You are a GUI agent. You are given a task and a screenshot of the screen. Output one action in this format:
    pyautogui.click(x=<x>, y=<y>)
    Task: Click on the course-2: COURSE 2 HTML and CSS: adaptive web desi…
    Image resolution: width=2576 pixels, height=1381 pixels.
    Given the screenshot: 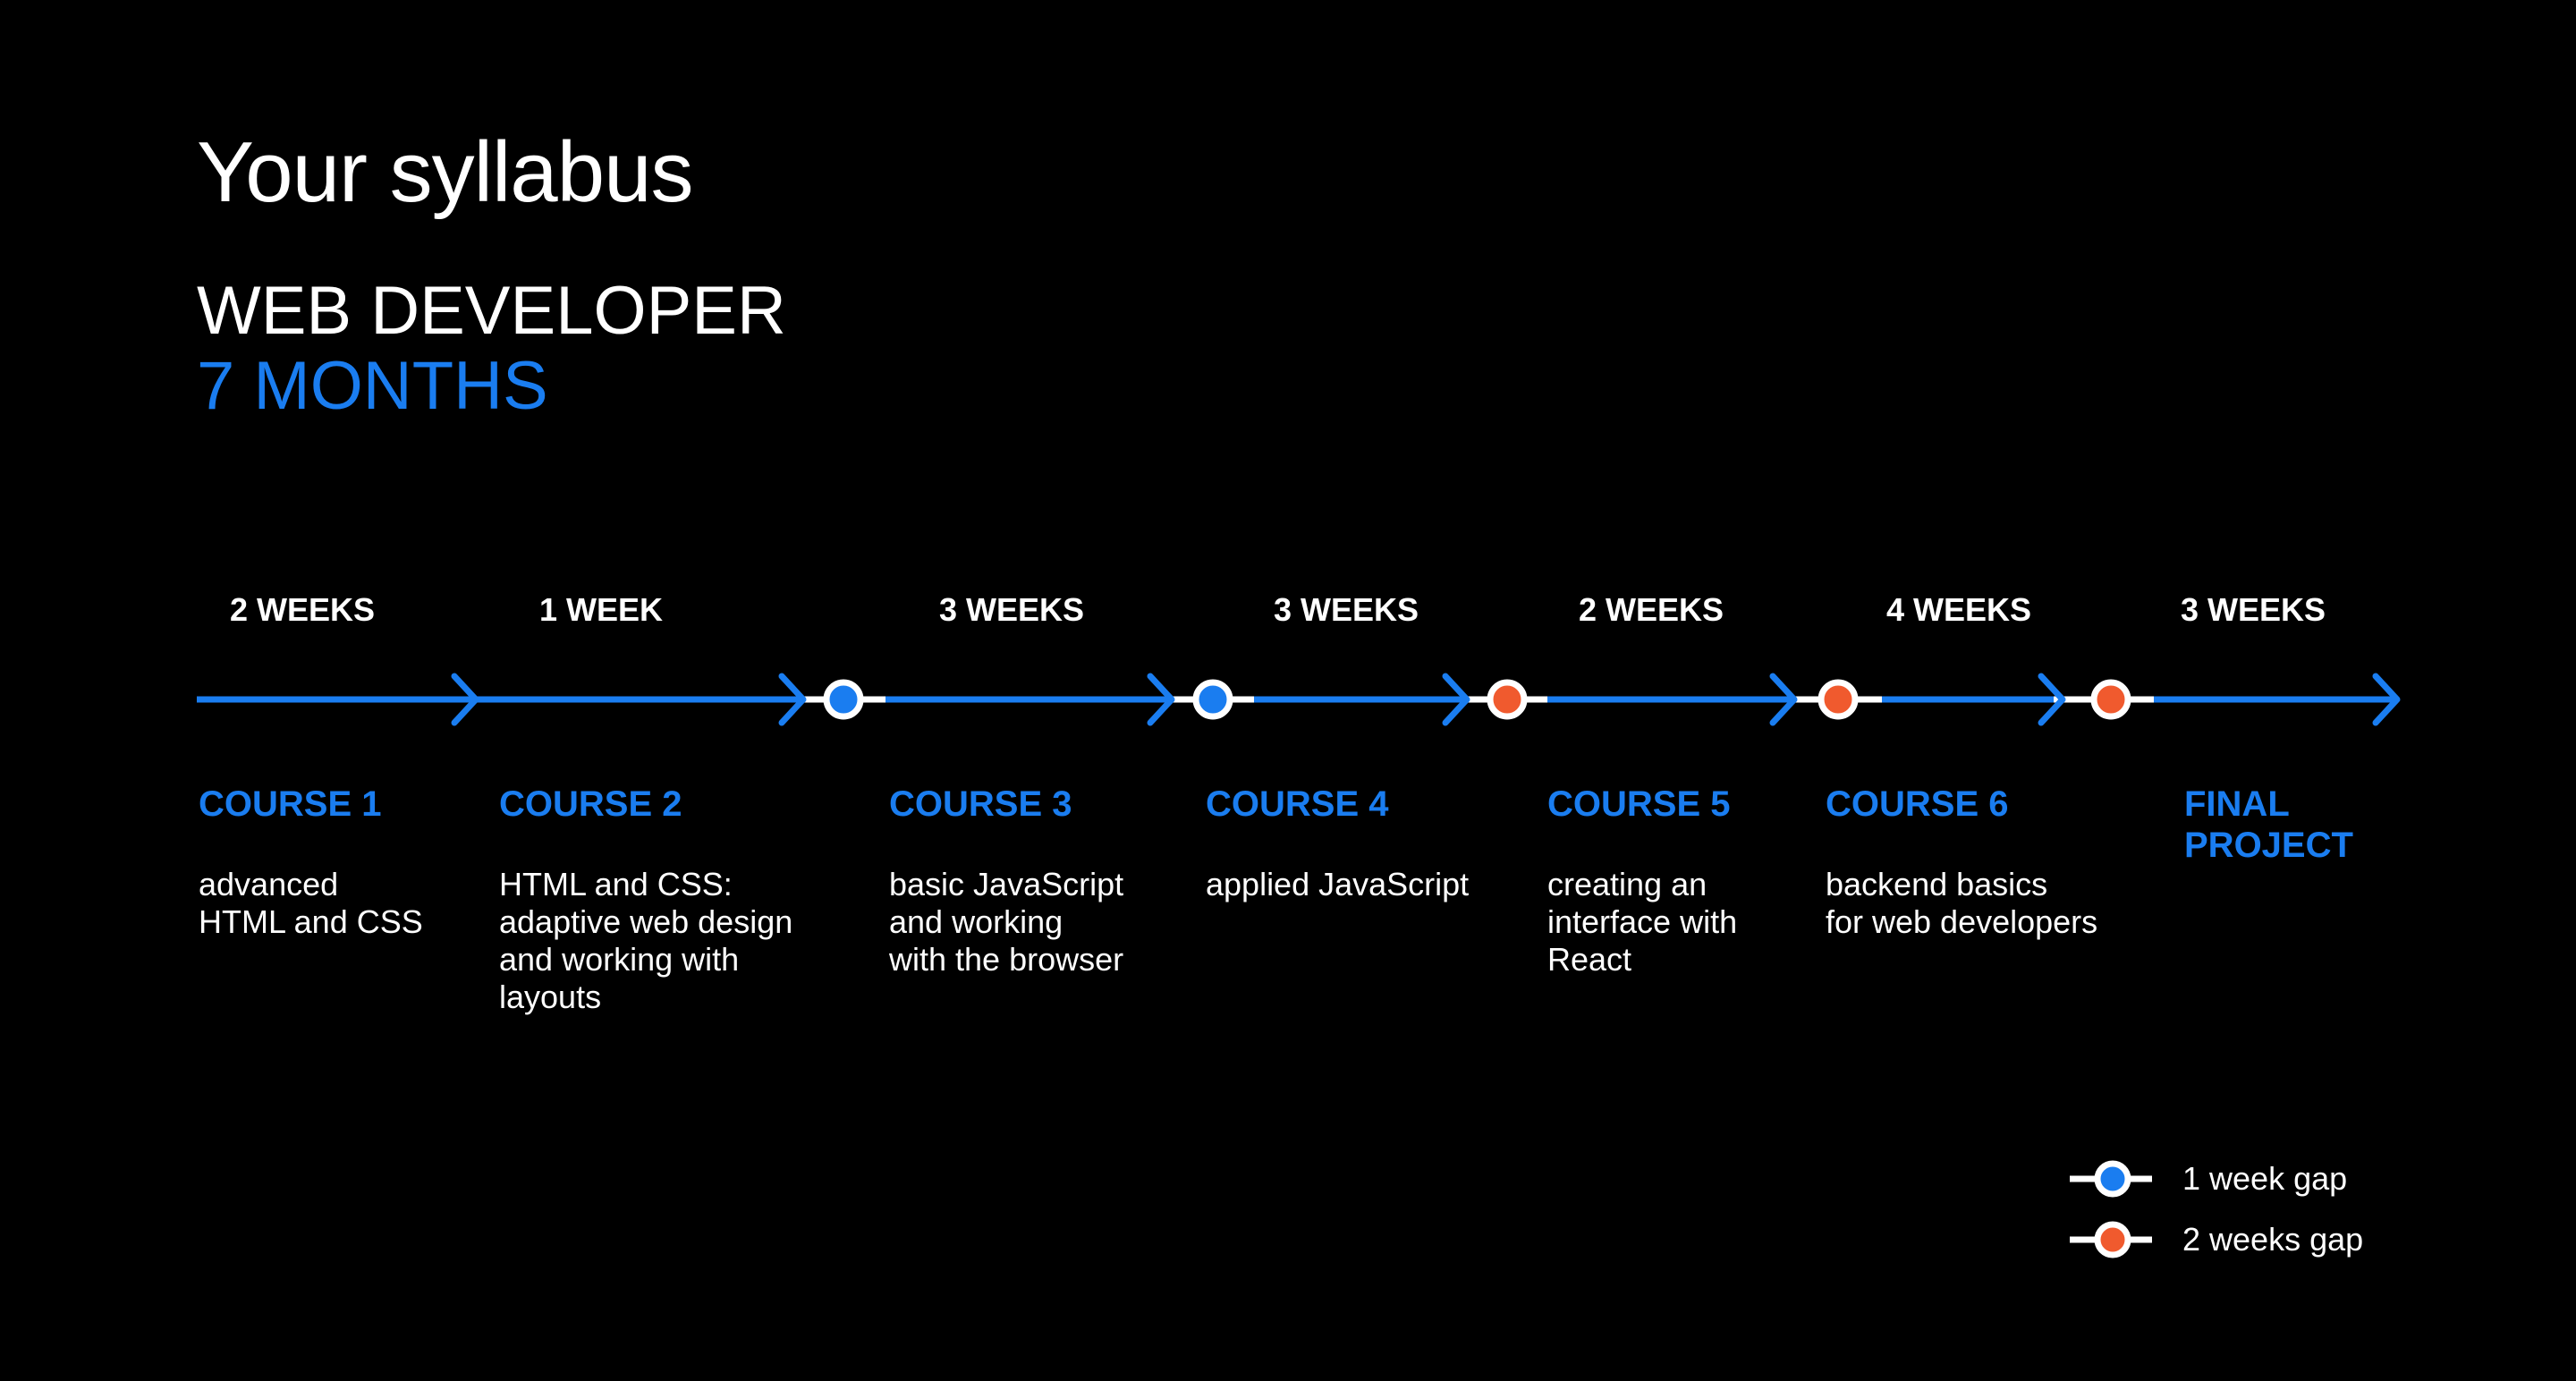 What is the action you would take?
    pyautogui.click(x=673, y=900)
    